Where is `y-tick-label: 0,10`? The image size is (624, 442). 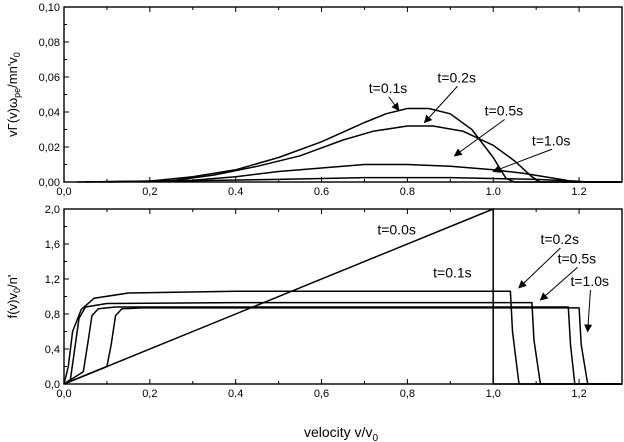 y-tick-label: 0,10 is located at coordinates (49, 8).